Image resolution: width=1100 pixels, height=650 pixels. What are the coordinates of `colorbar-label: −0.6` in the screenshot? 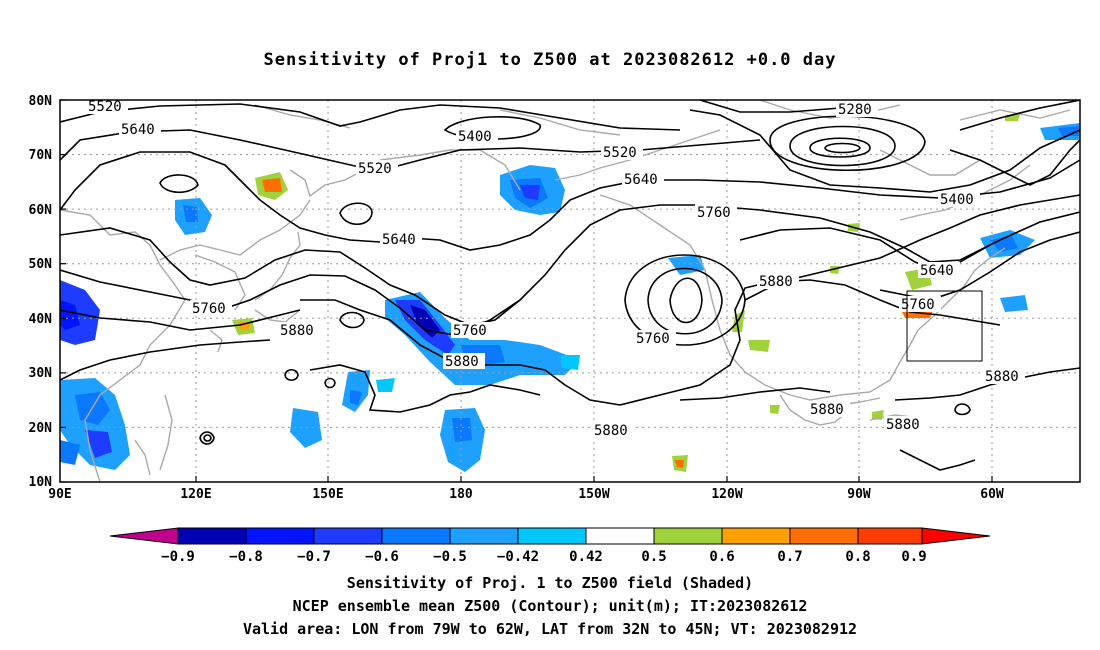 It's located at (382, 557).